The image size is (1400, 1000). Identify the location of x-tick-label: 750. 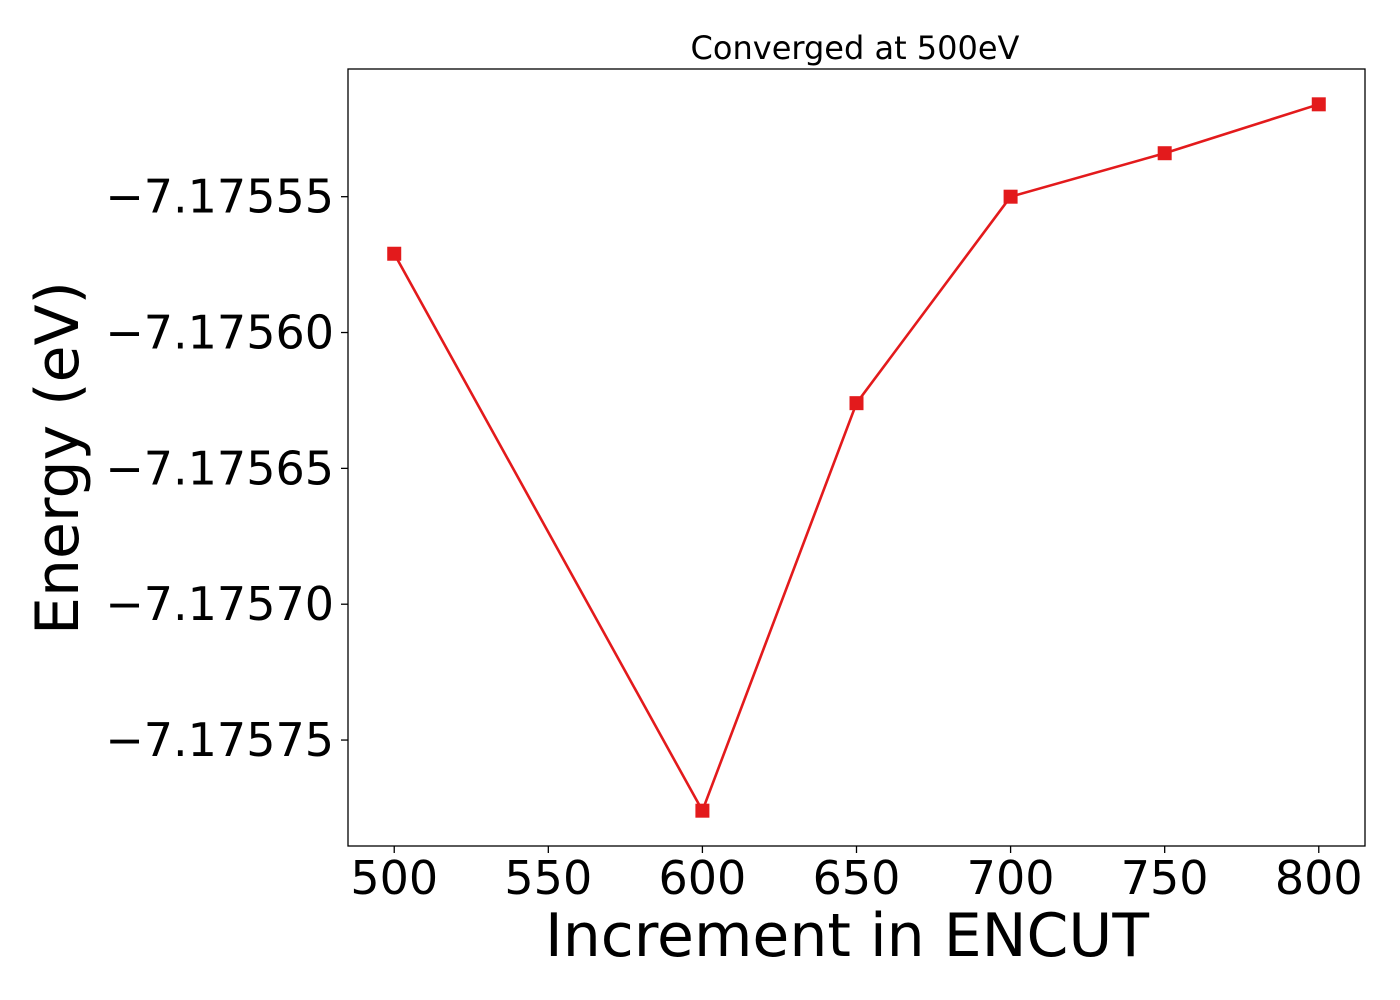
(1165, 878).